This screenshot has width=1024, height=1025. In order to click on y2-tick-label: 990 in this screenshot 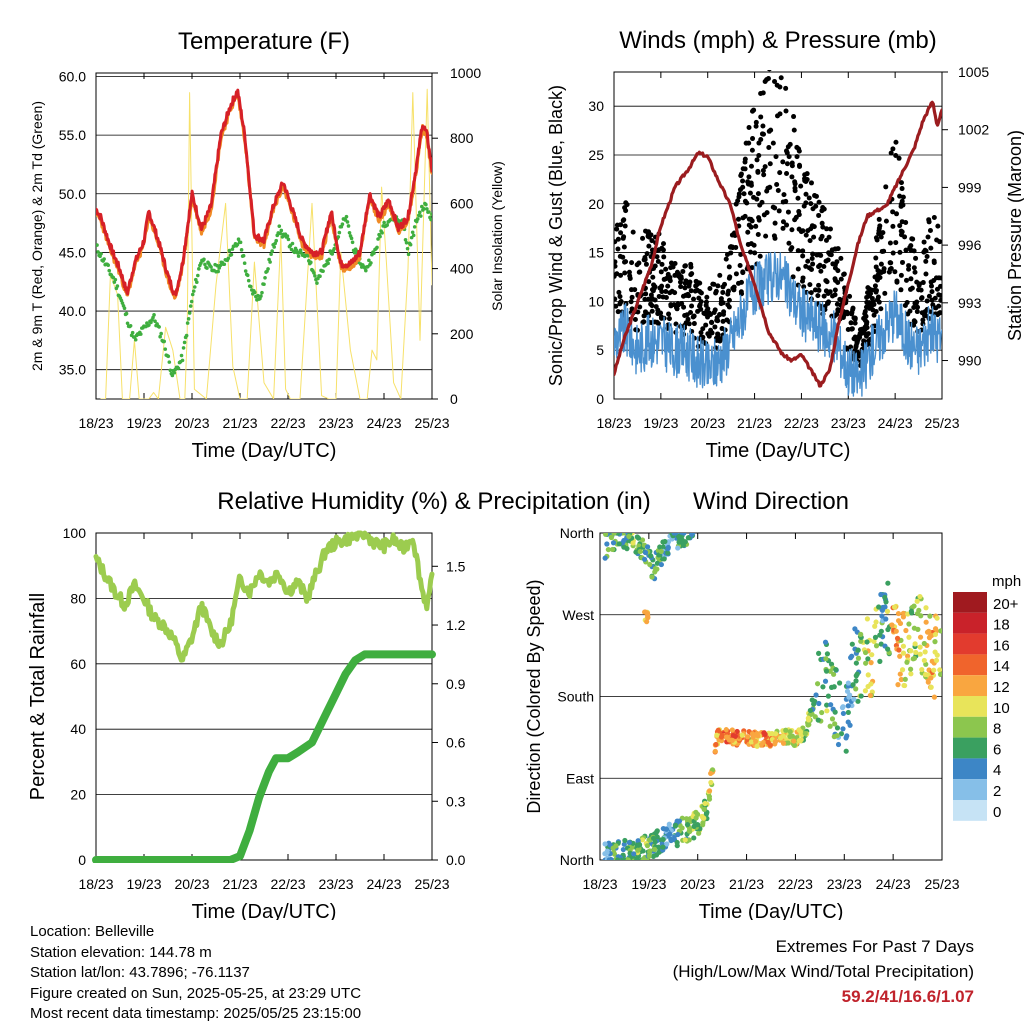, I will do `click(970, 361)`.